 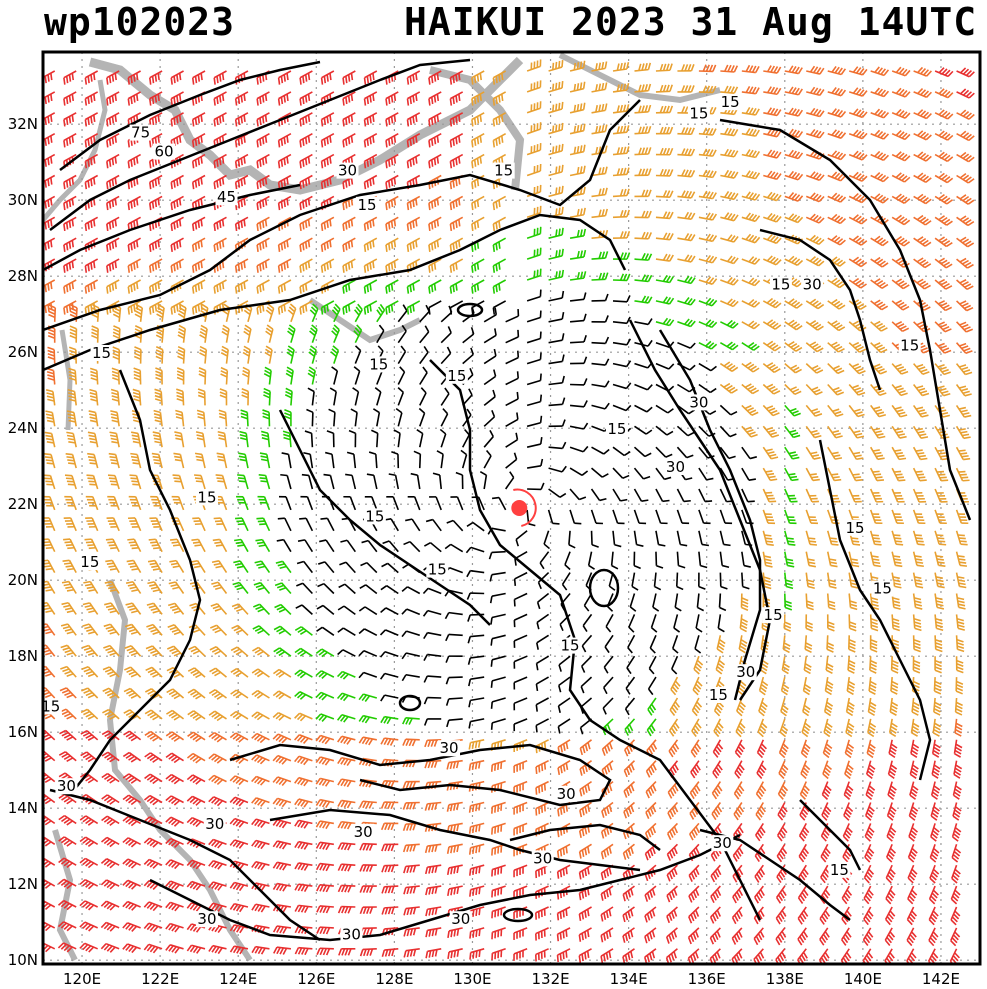 I want to click on lat-tick-label: 30N, so click(x=23, y=200).